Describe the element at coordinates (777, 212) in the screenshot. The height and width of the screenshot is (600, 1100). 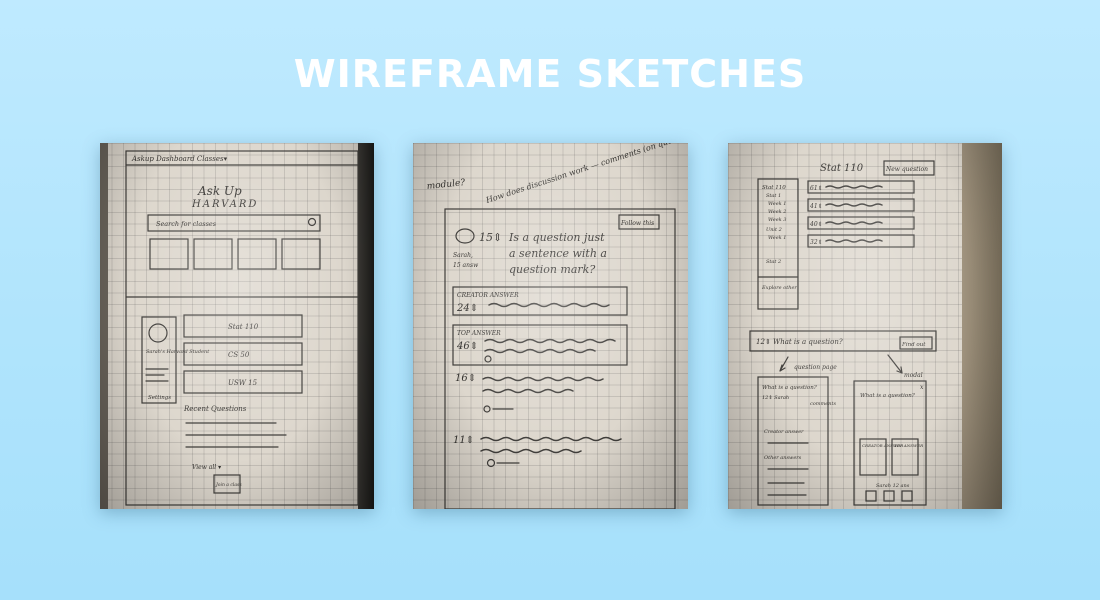
I see `sketch-side-4: Week 2` at that location.